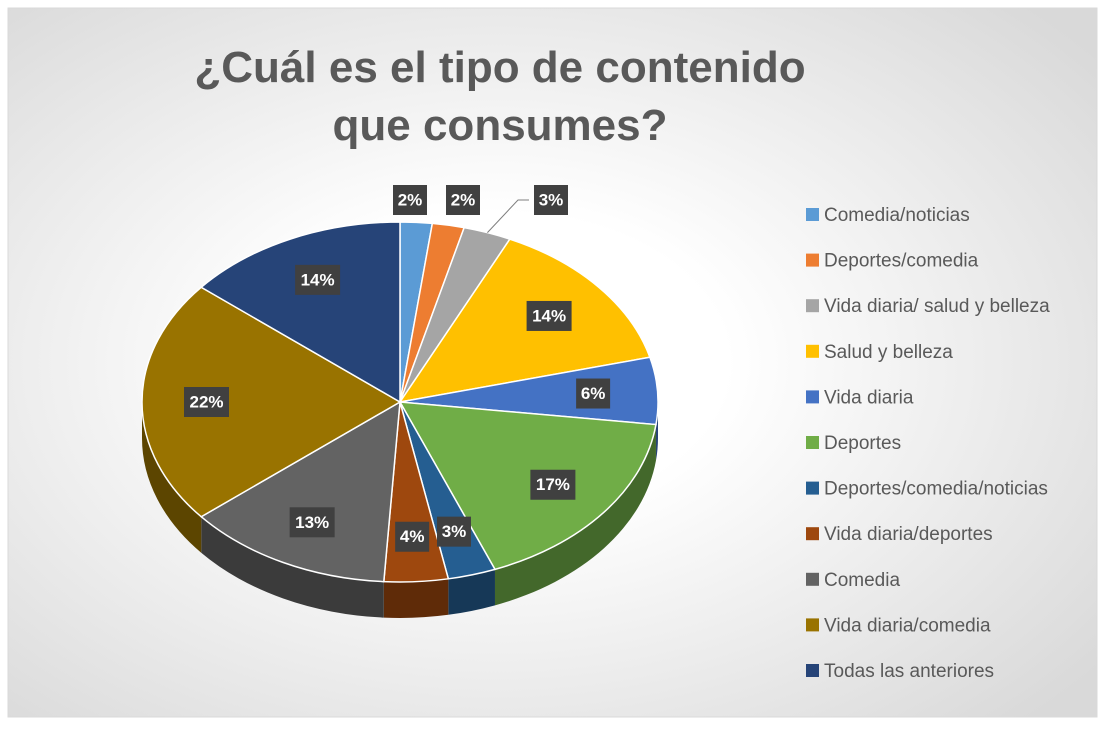 This screenshot has width=1105, height=736. I want to click on data-label: 17%, so click(553, 484).